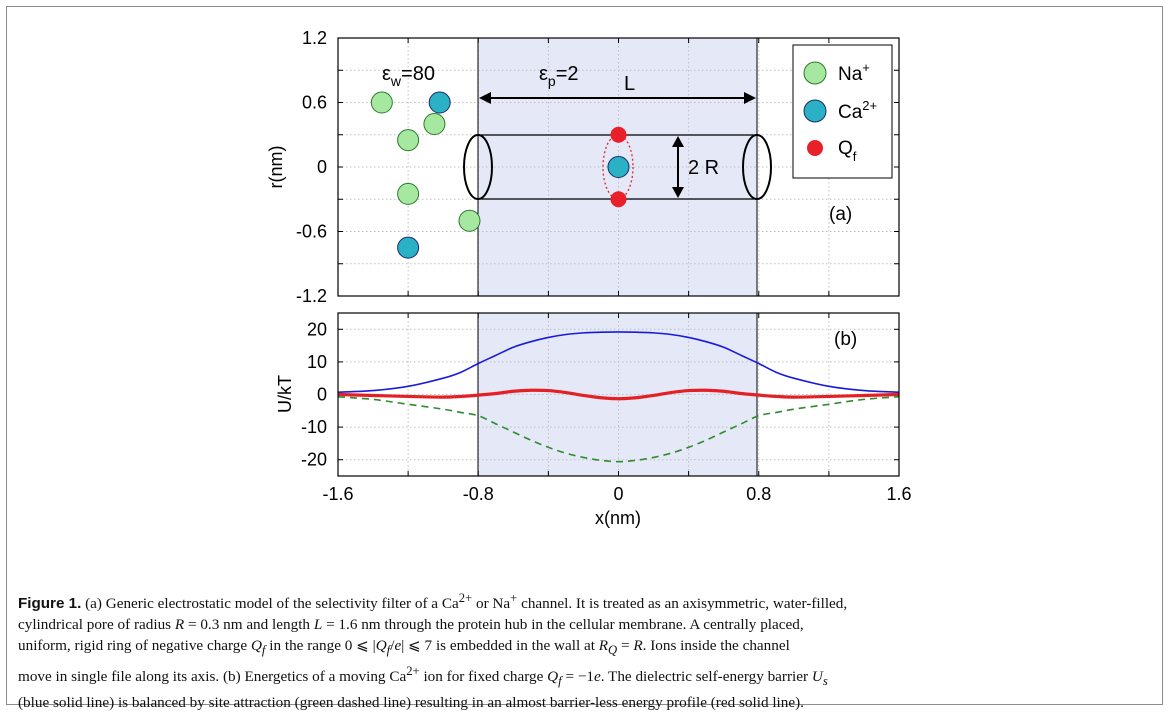 The width and height of the screenshot is (1171, 713). Describe the element at coordinates (815, 73) in the screenshot. I see `legend-na-marker` at that location.